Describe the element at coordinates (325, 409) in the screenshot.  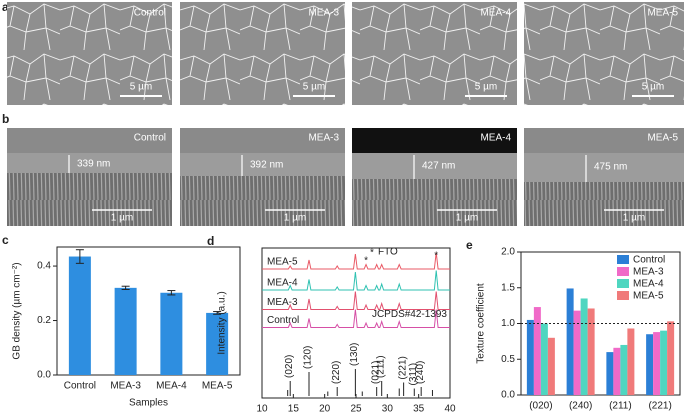
I see `x-tick-label: 20` at that location.